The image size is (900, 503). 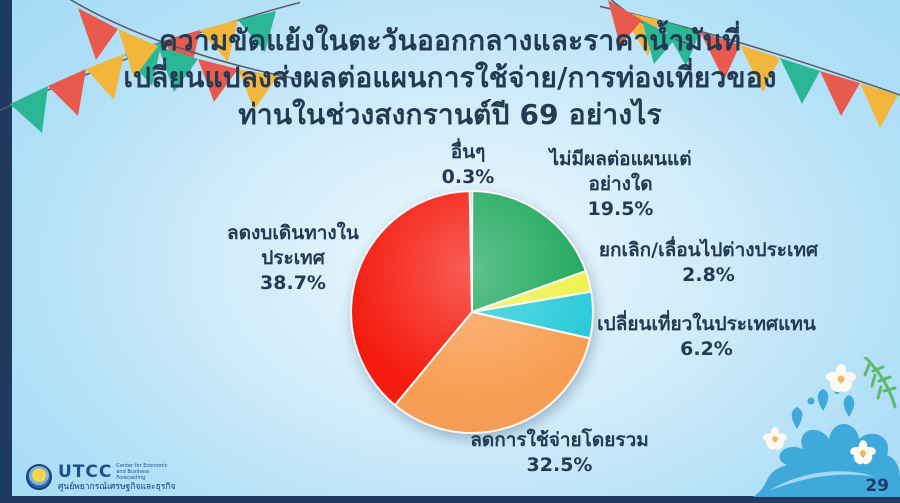 What do you see at coordinates (826, 427) in the screenshot?
I see `water-splash-icon` at bounding box center [826, 427].